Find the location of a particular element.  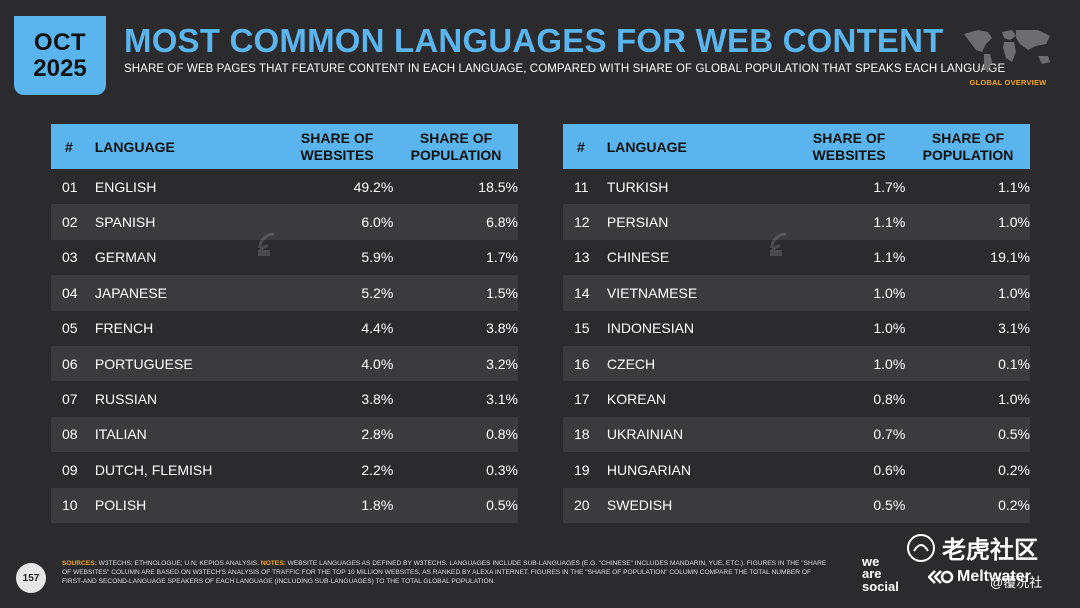

cell-share-websites: 0.6% is located at coordinates (889, 469).